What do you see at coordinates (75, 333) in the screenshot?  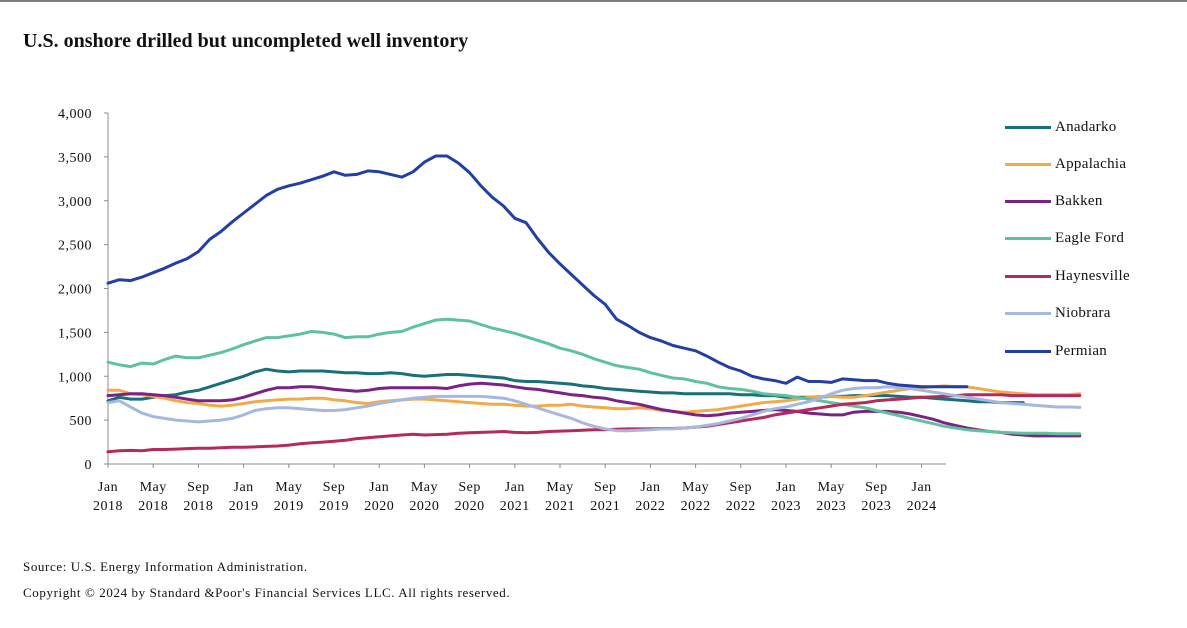 I see `y-tick-label: 1,500` at bounding box center [75, 333].